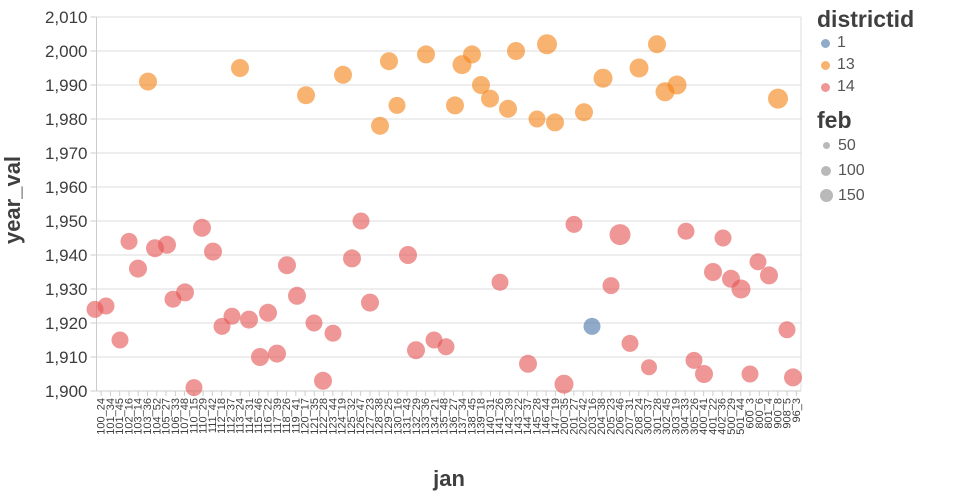 The width and height of the screenshot is (960, 500). I want to click on x-tick-label: 801_4, so click(769, 413).